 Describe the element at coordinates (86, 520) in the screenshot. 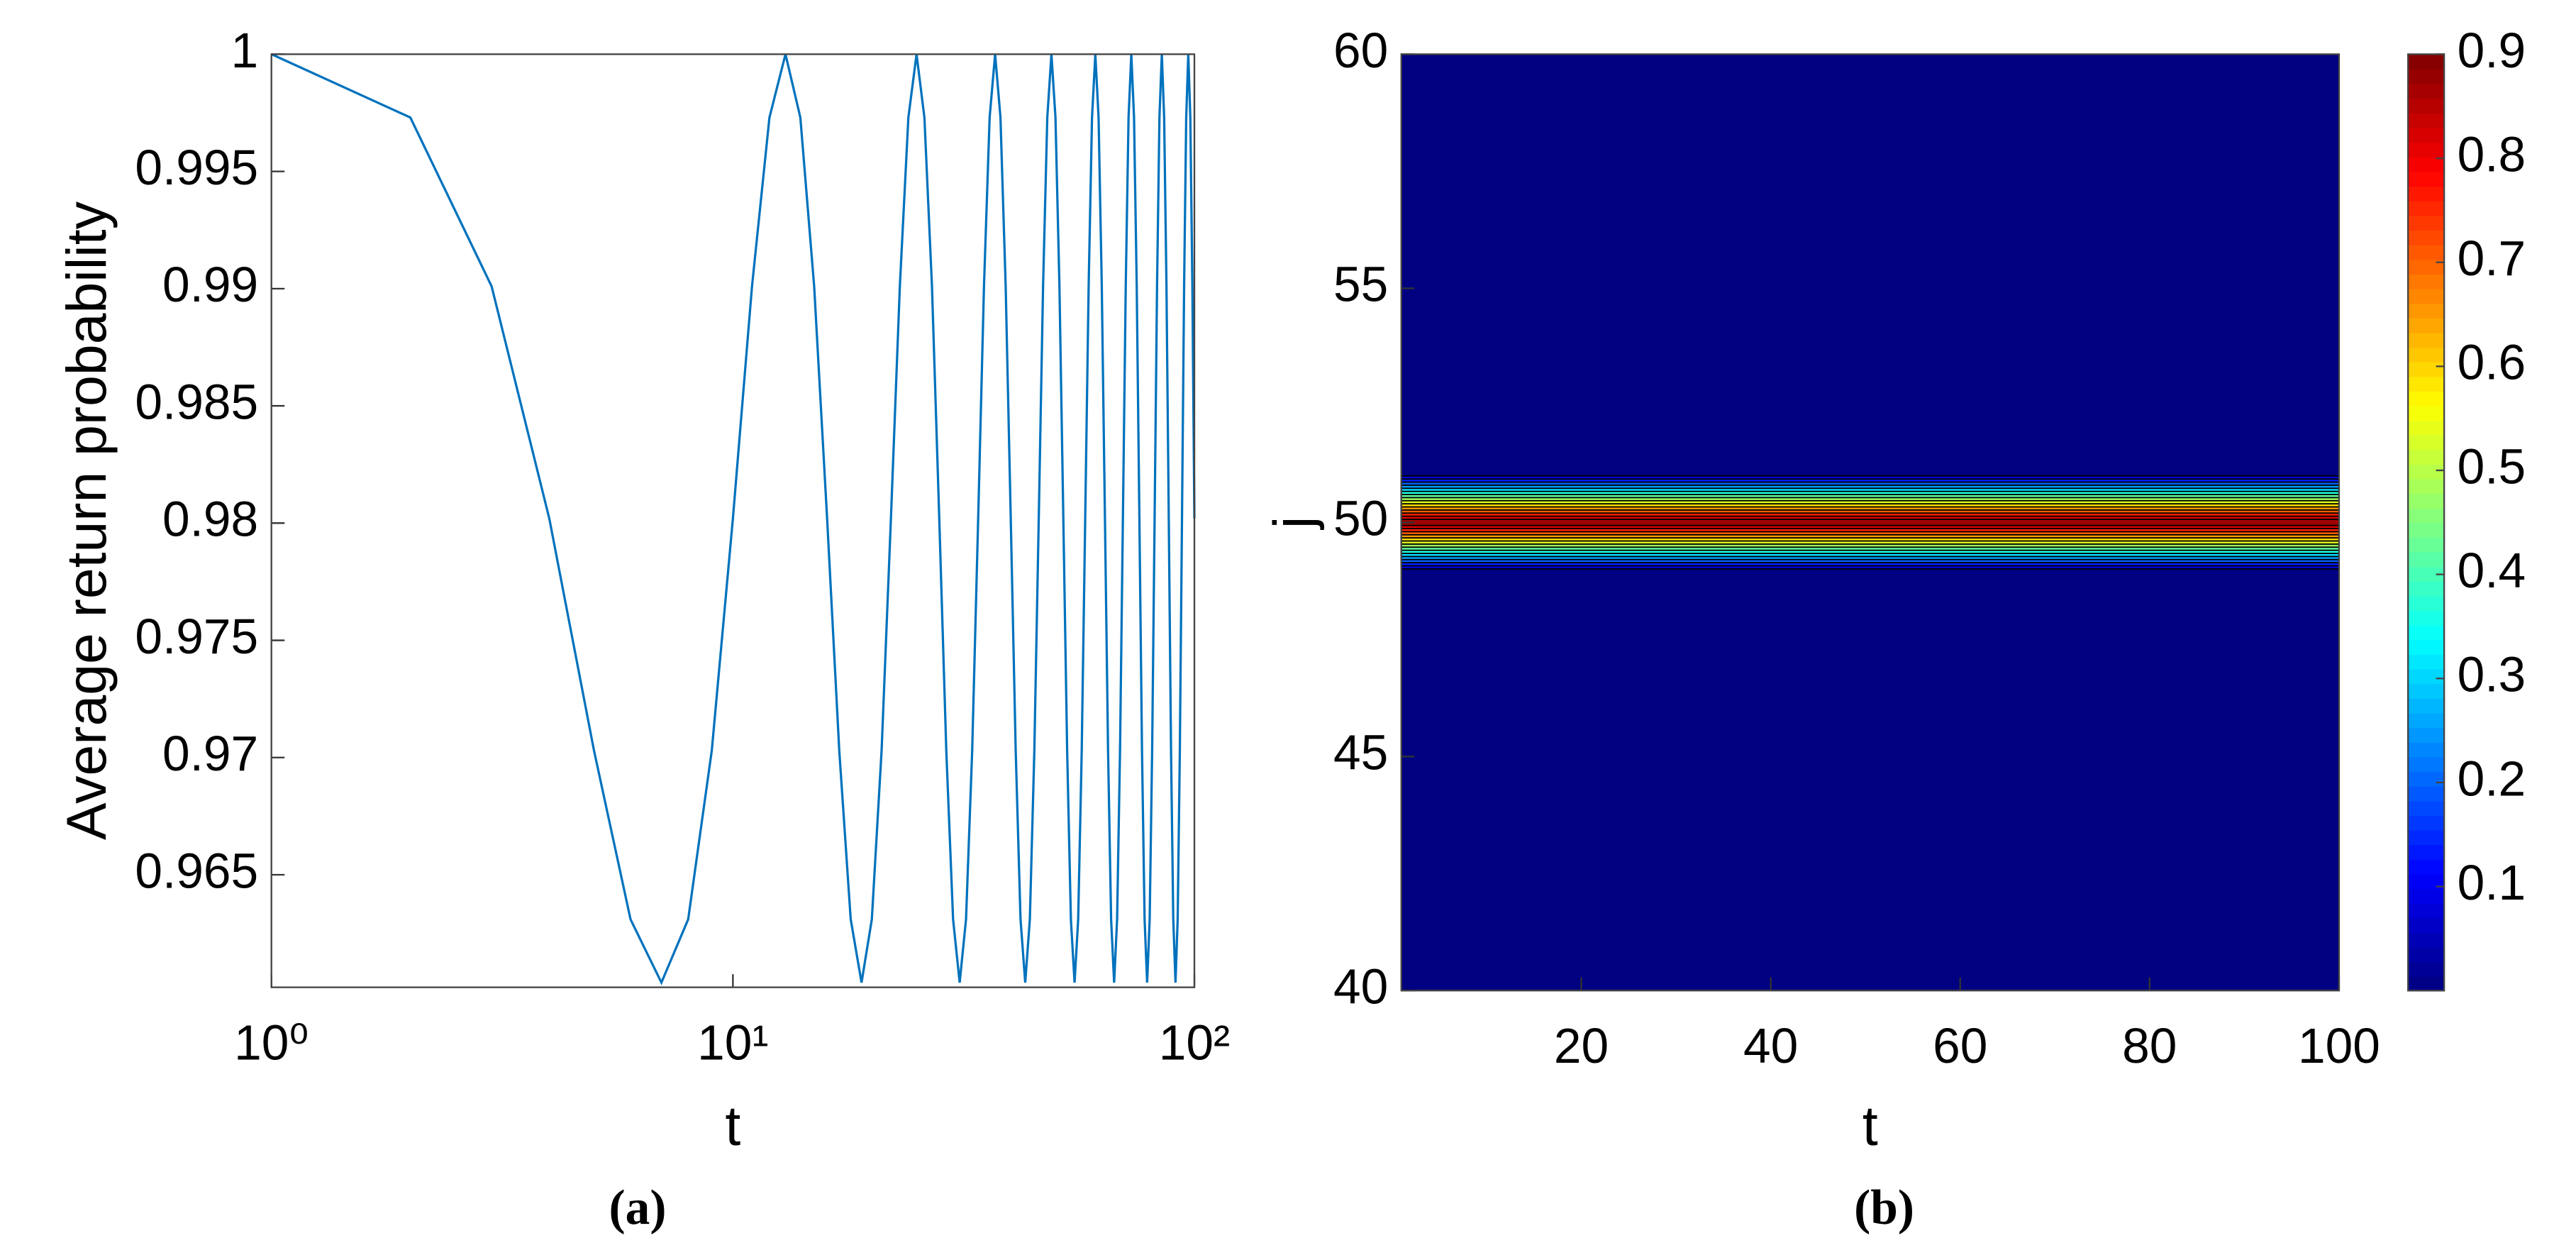

I see `y-axis-label: Average return probability` at that location.